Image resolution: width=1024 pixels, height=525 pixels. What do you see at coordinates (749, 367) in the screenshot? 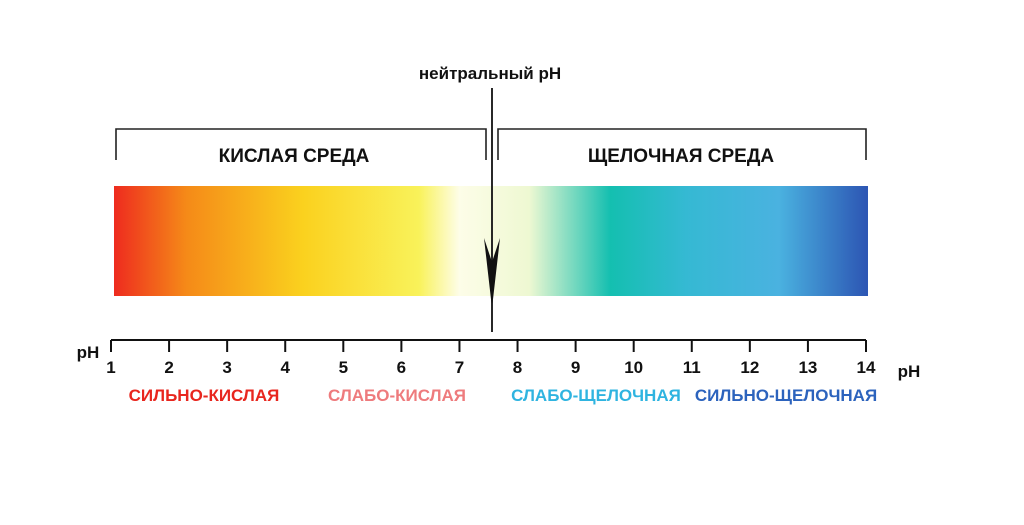
I see `axis-tick-label: 12` at bounding box center [749, 367].